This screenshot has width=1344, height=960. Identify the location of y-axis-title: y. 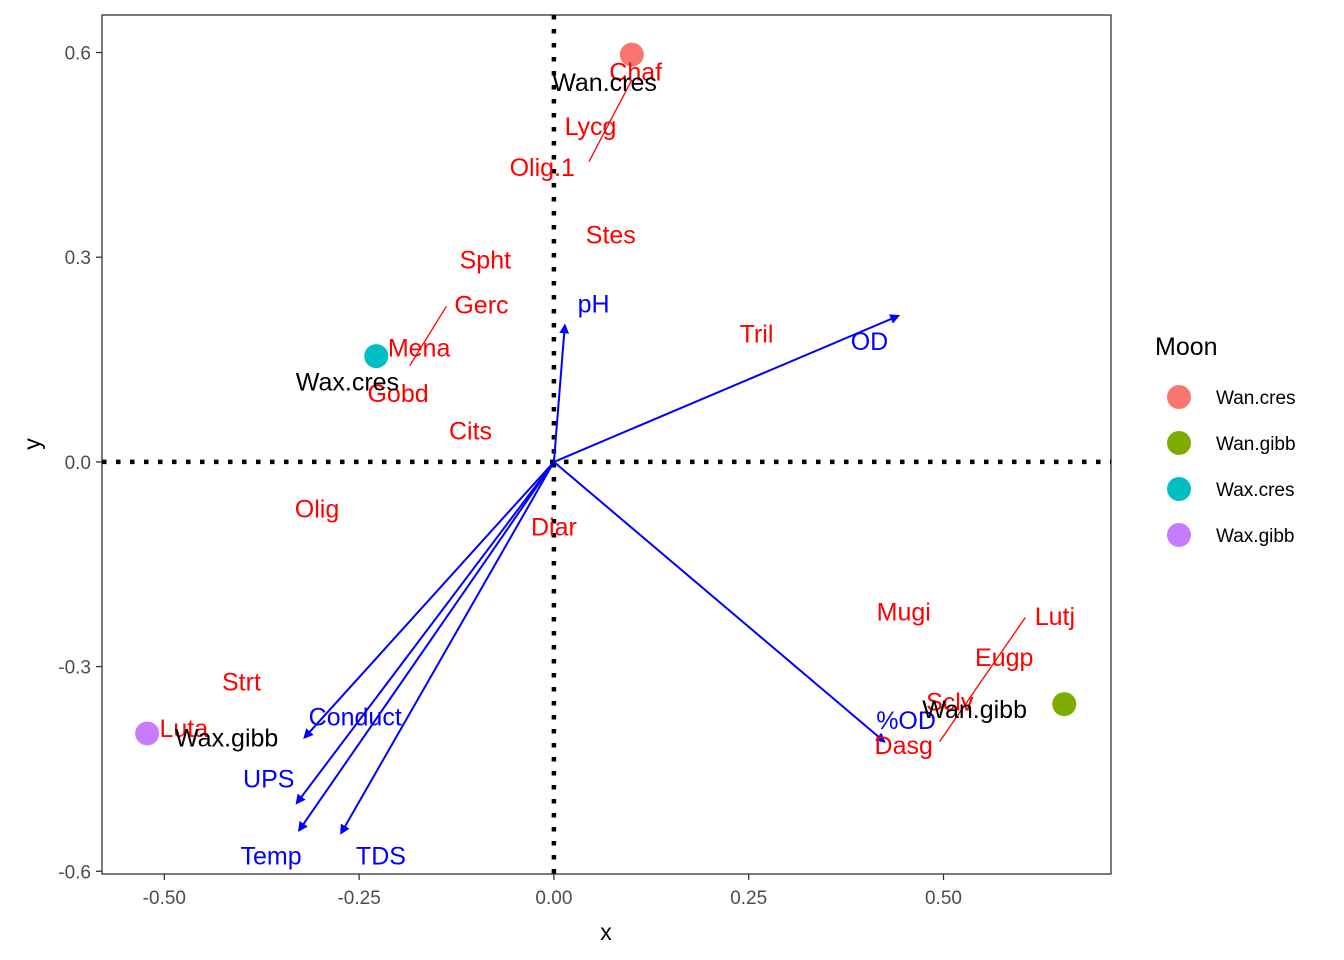
(32, 444).